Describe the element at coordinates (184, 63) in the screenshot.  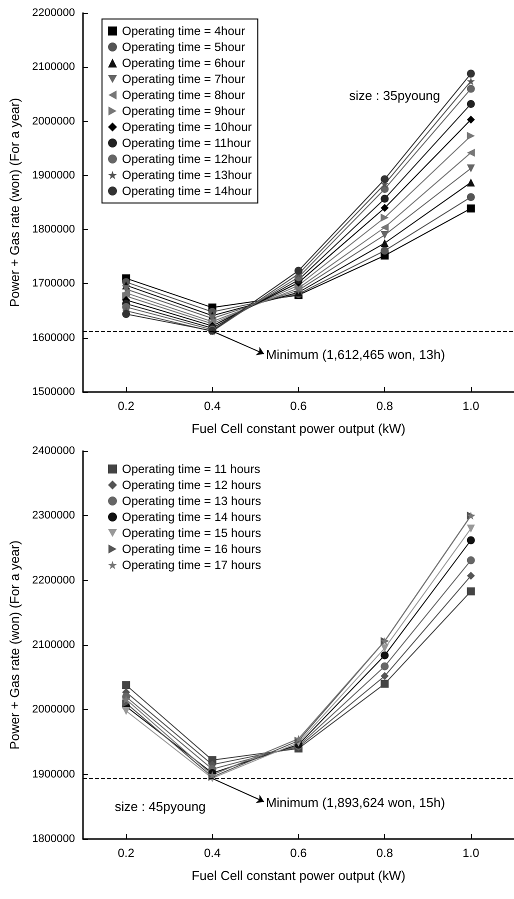
I see `legend-label: Operating time = 6hour` at that location.